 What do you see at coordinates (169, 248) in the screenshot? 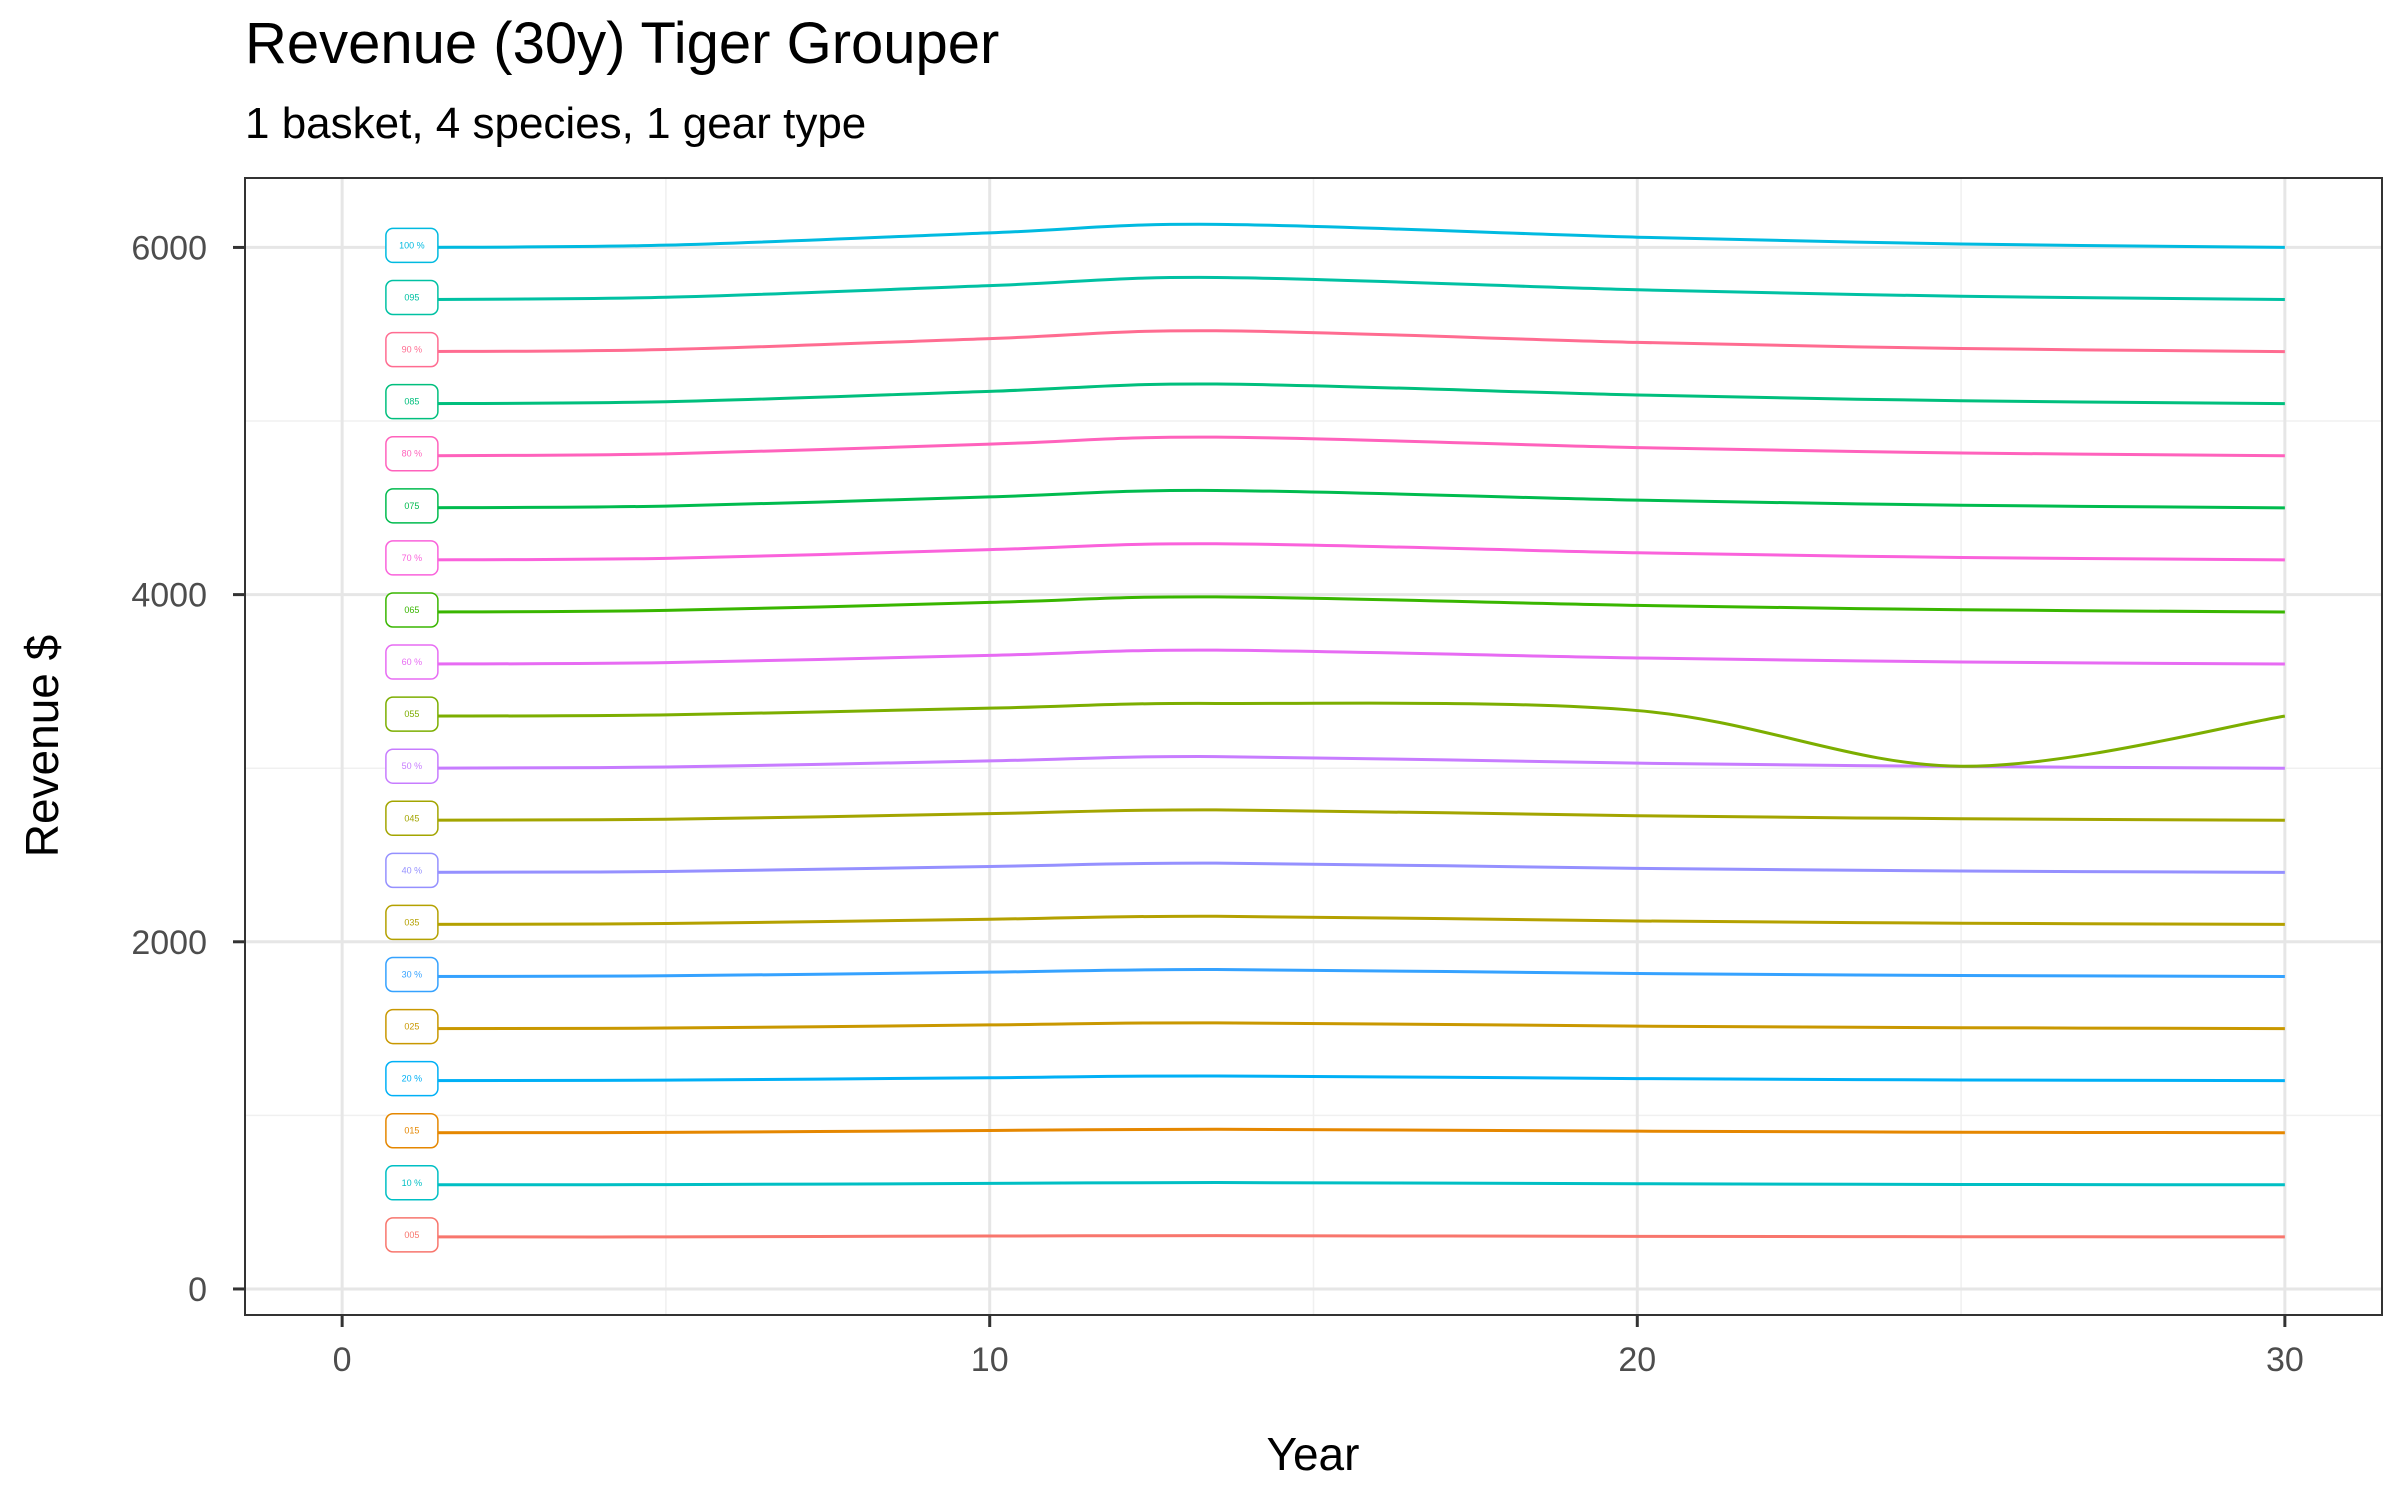
I see `y-tick-label: 6000` at bounding box center [169, 248].